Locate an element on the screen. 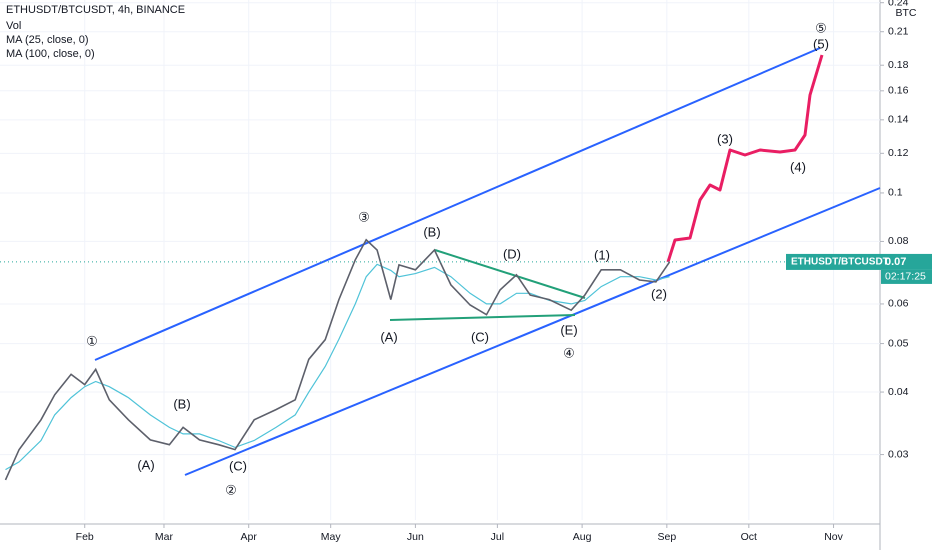  wave-label: (3) is located at coordinates (725, 138).